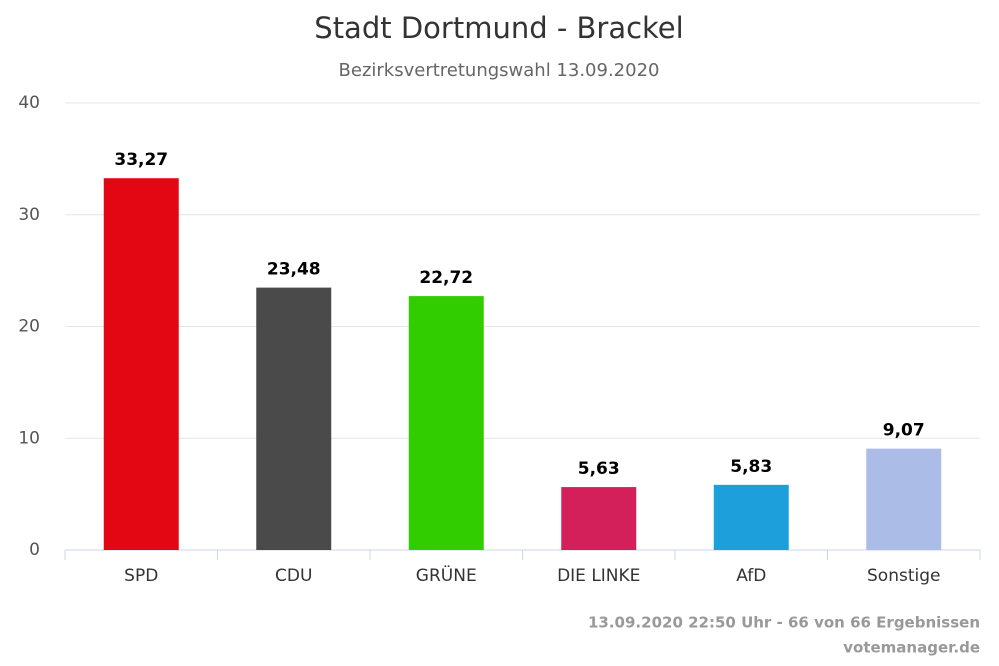 The width and height of the screenshot is (999, 666). I want to click on value-label: 5,83, so click(751, 467).